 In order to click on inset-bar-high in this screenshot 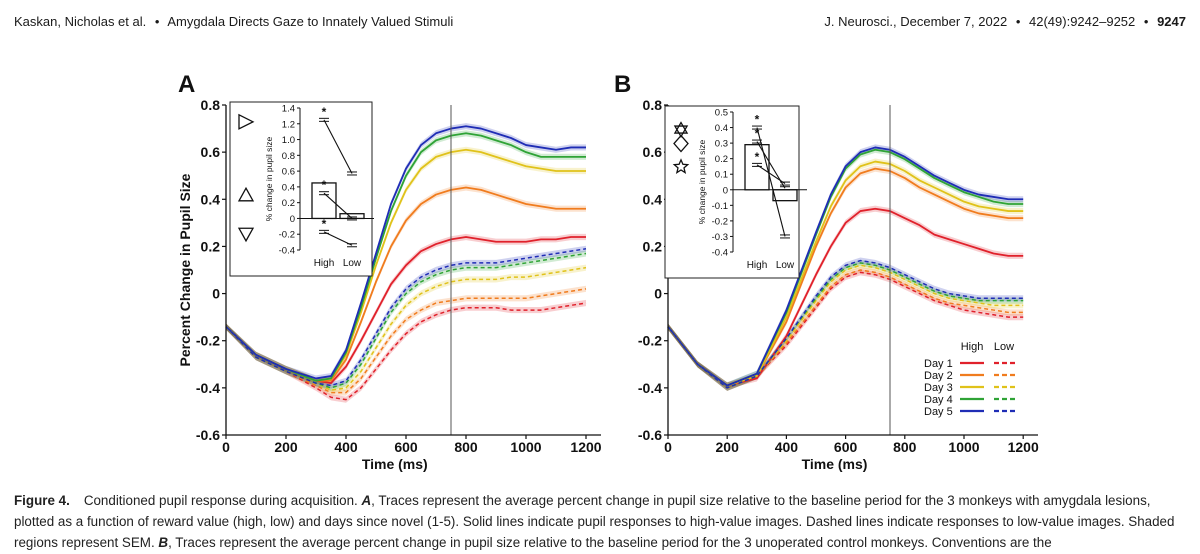, I will do `click(757, 167)`.